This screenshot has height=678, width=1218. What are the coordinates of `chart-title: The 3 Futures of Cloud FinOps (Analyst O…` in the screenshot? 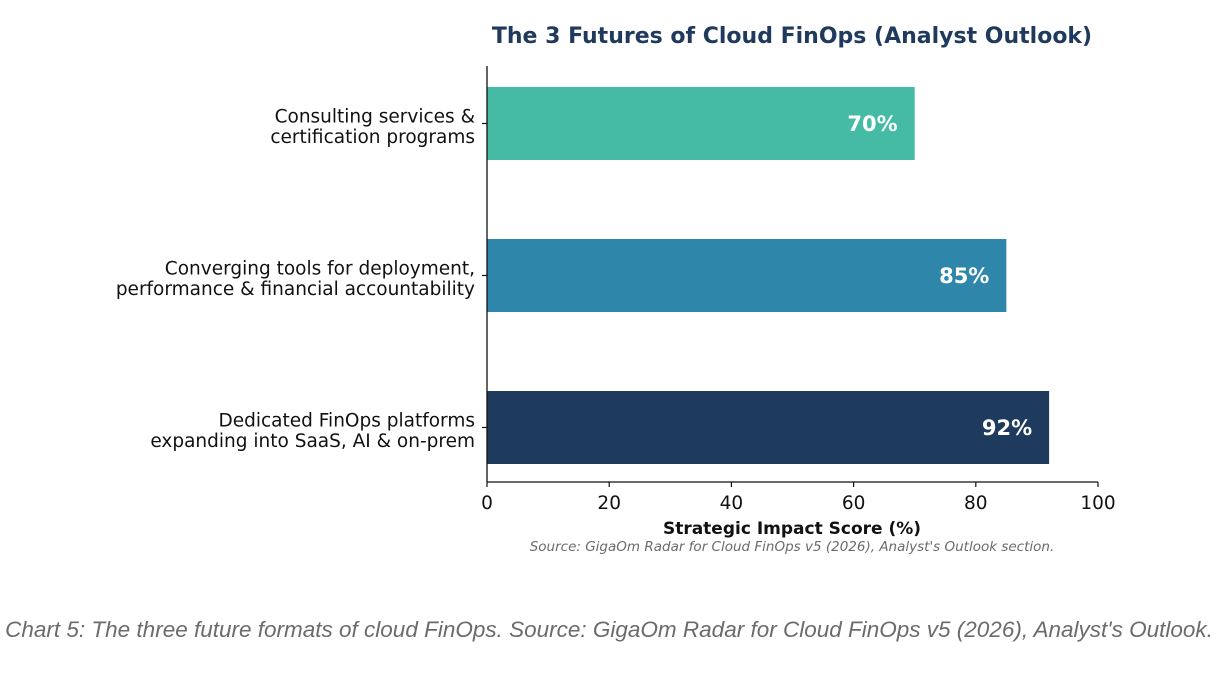 It's located at (792, 36).